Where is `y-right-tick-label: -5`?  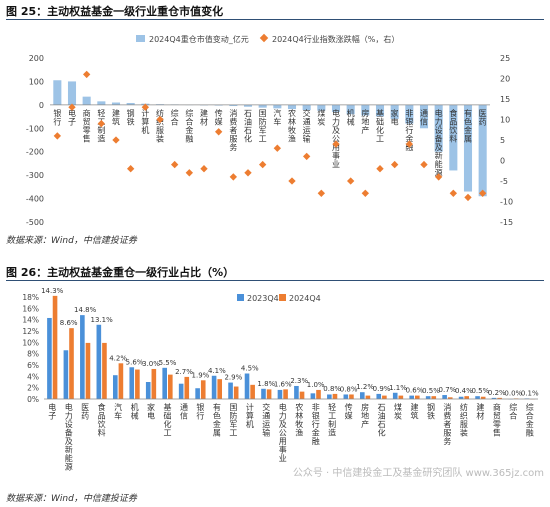 y-right-tick-label: -5 is located at coordinates (504, 181).